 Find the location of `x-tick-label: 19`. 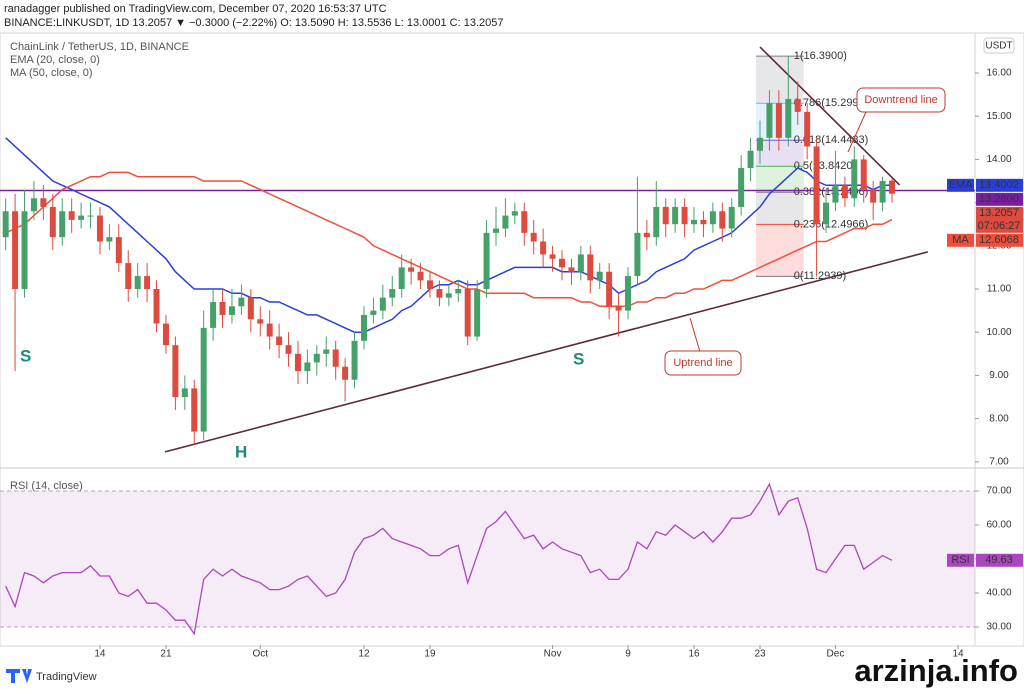

x-tick-label: 19 is located at coordinates (430, 654).